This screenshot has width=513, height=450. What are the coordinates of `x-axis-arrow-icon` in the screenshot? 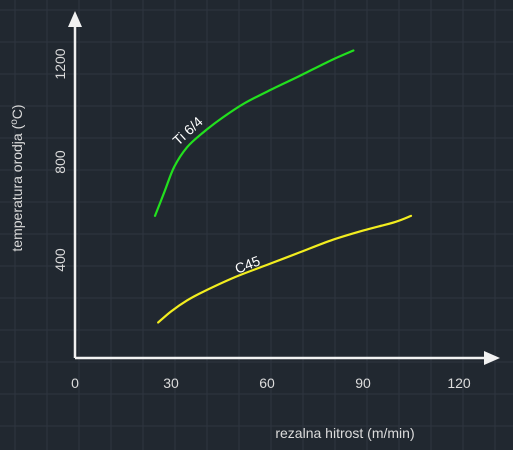 It's located at (492, 358).